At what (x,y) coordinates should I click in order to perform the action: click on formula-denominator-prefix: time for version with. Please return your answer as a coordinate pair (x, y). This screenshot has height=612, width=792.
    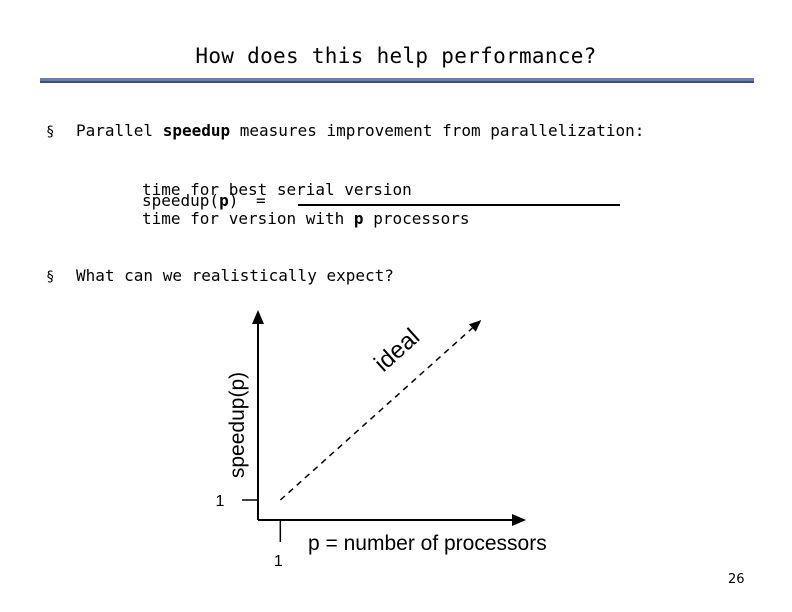
    Looking at the image, I should click on (248, 218).